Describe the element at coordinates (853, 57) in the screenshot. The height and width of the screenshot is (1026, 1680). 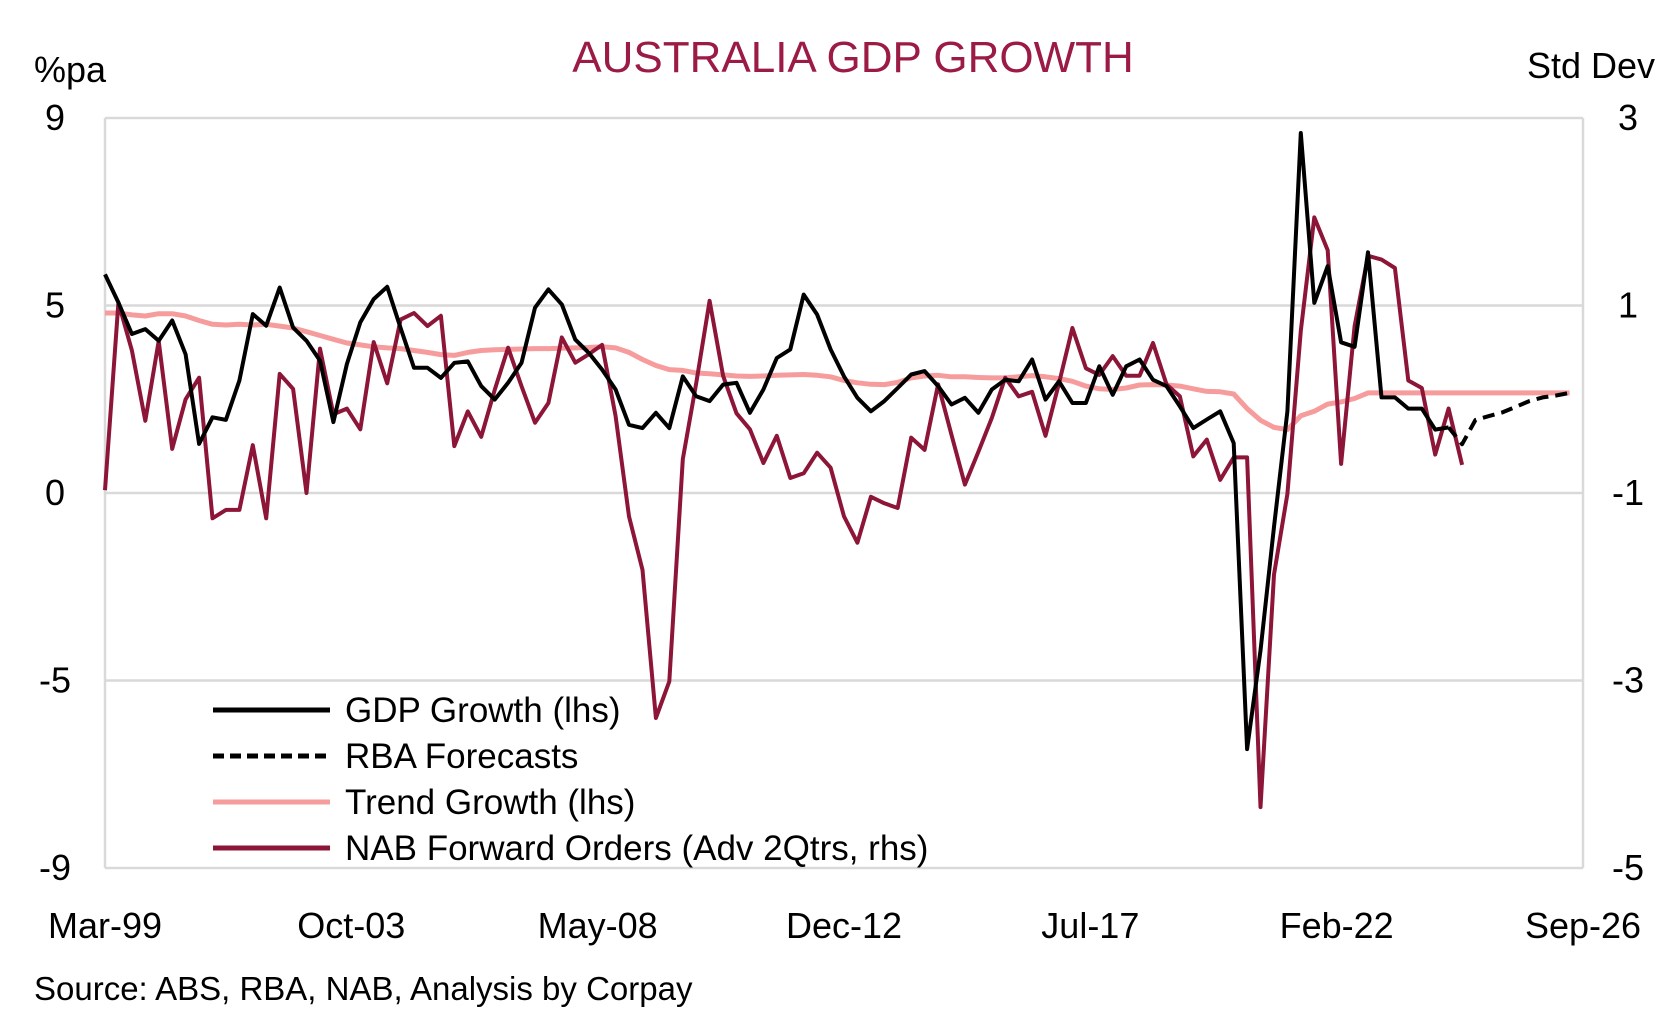
I see `chart-title: AUSTRALIA GDP GROWTH` at that location.